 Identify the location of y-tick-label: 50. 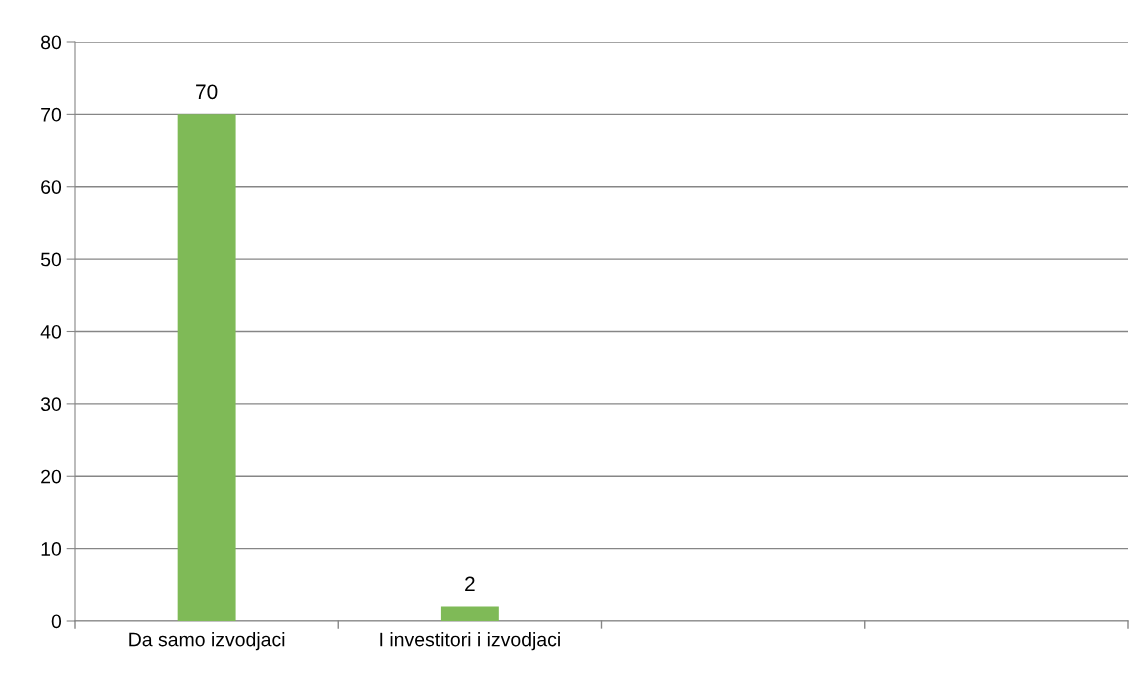
(51, 259).